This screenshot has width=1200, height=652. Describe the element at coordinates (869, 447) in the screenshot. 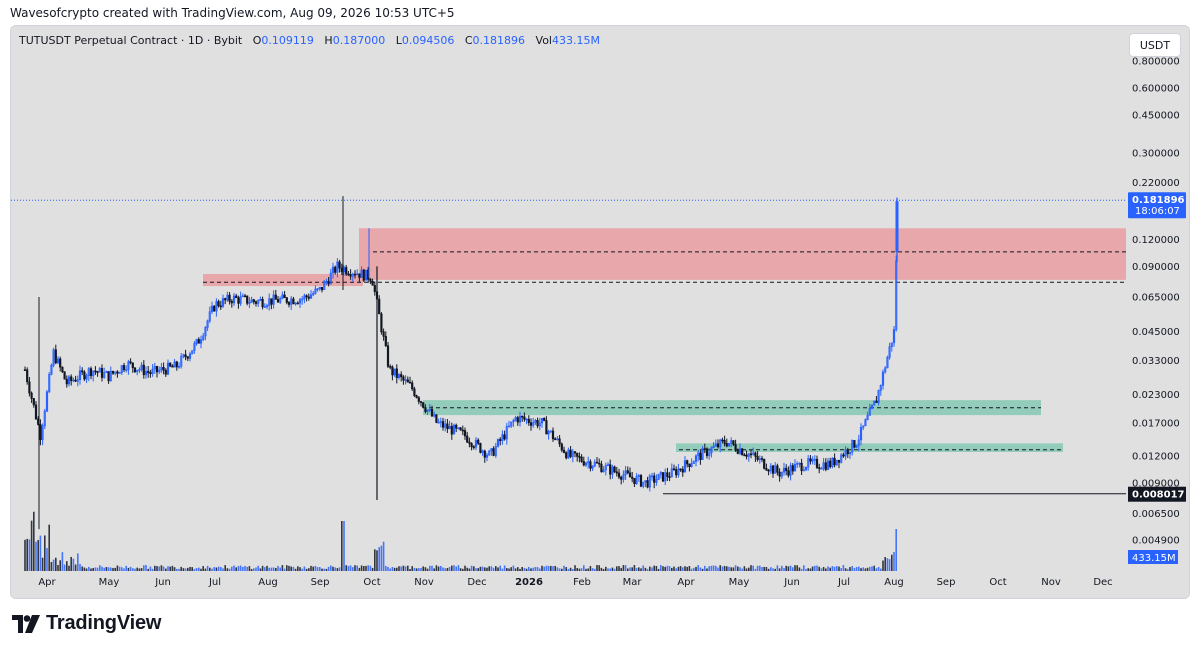

I see `support-zone` at that location.